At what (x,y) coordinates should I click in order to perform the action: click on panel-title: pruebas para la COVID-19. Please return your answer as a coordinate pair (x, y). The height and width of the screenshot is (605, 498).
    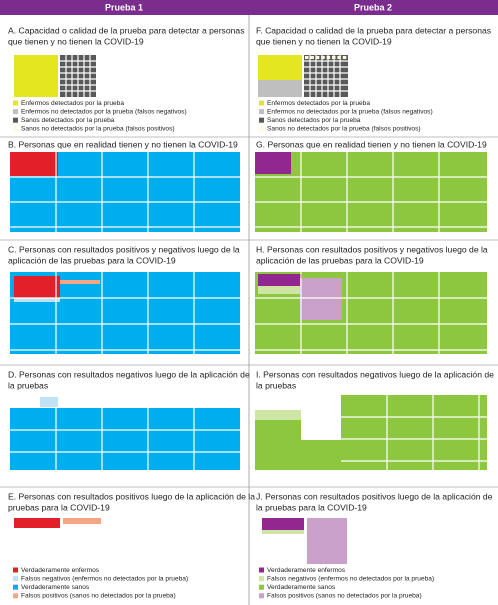
    Looking at the image, I should click on (59, 507).